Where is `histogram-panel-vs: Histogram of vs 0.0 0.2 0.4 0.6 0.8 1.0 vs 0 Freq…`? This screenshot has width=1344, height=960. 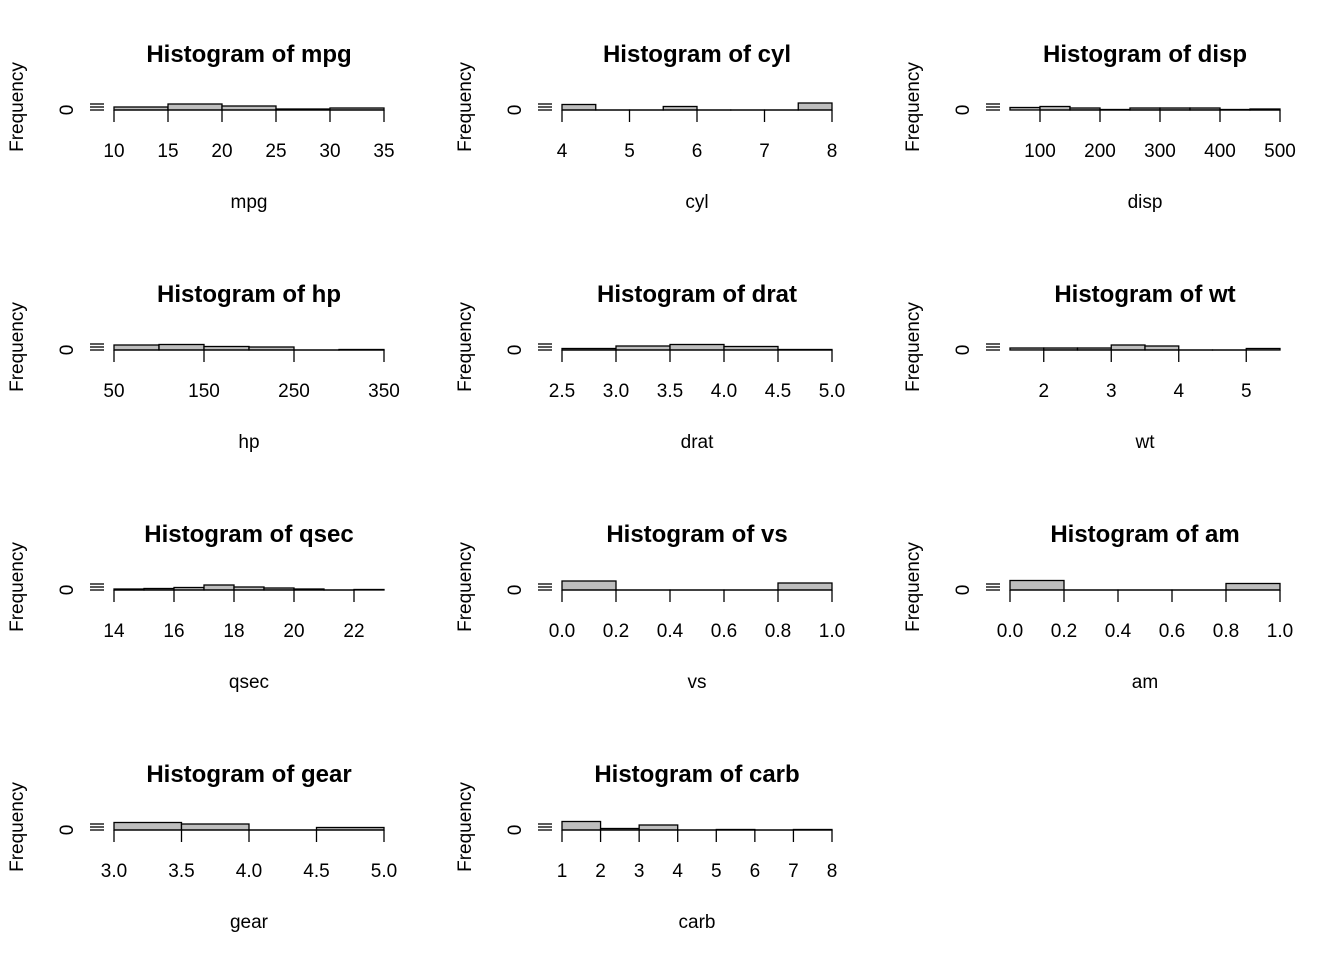
histogram-panel-vs: Histogram of vs 0.0 0.2 0.4 0.6 0.8 1.0 vs 0 Freq… is located at coordinates (650, 607).